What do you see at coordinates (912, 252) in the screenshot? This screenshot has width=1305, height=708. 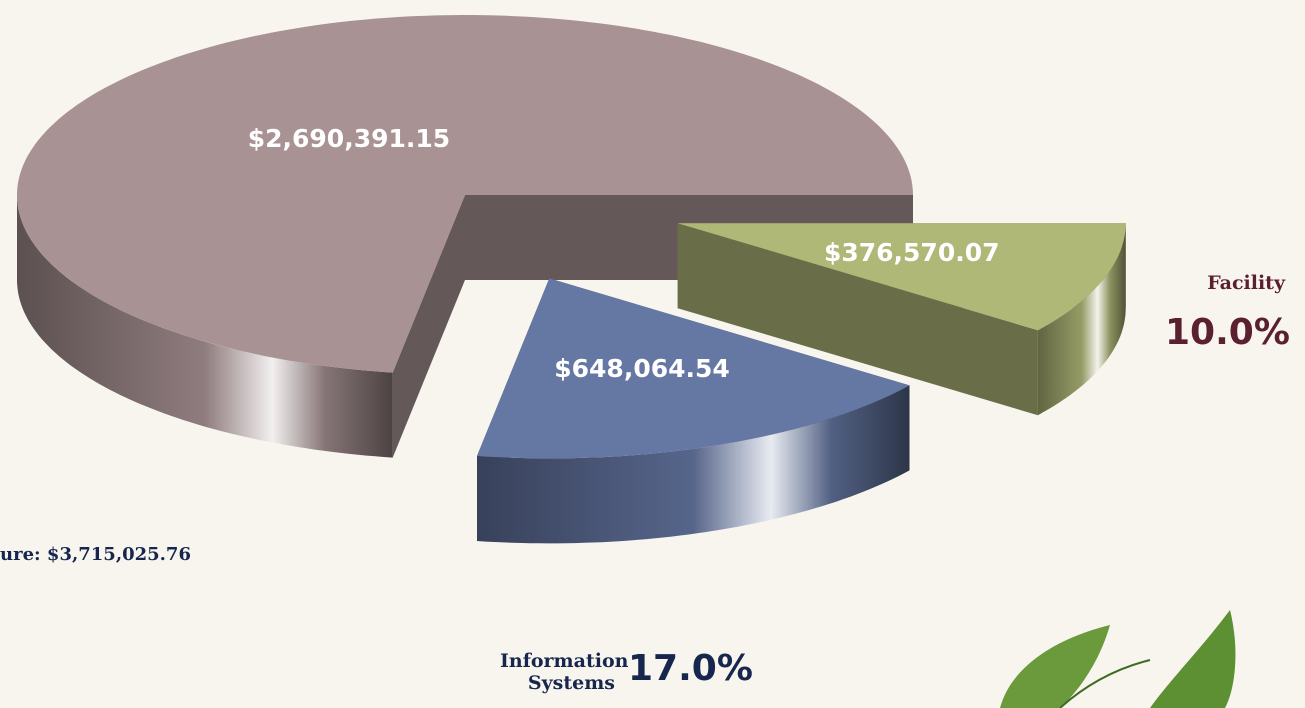 I see `value-label: $376,570.07` at bounding box center [912, 252].